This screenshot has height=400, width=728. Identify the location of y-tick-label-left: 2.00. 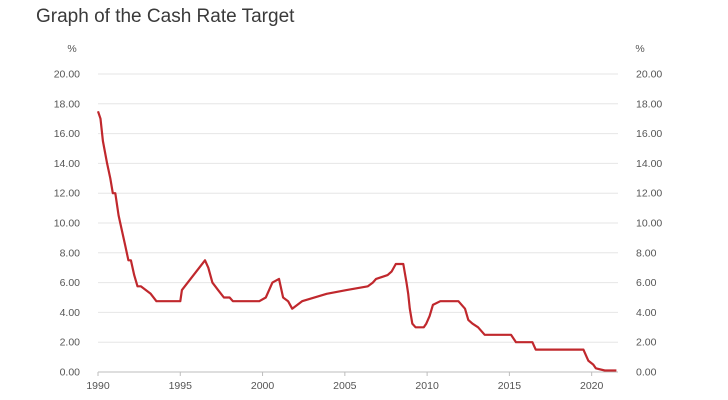
(70, 343).